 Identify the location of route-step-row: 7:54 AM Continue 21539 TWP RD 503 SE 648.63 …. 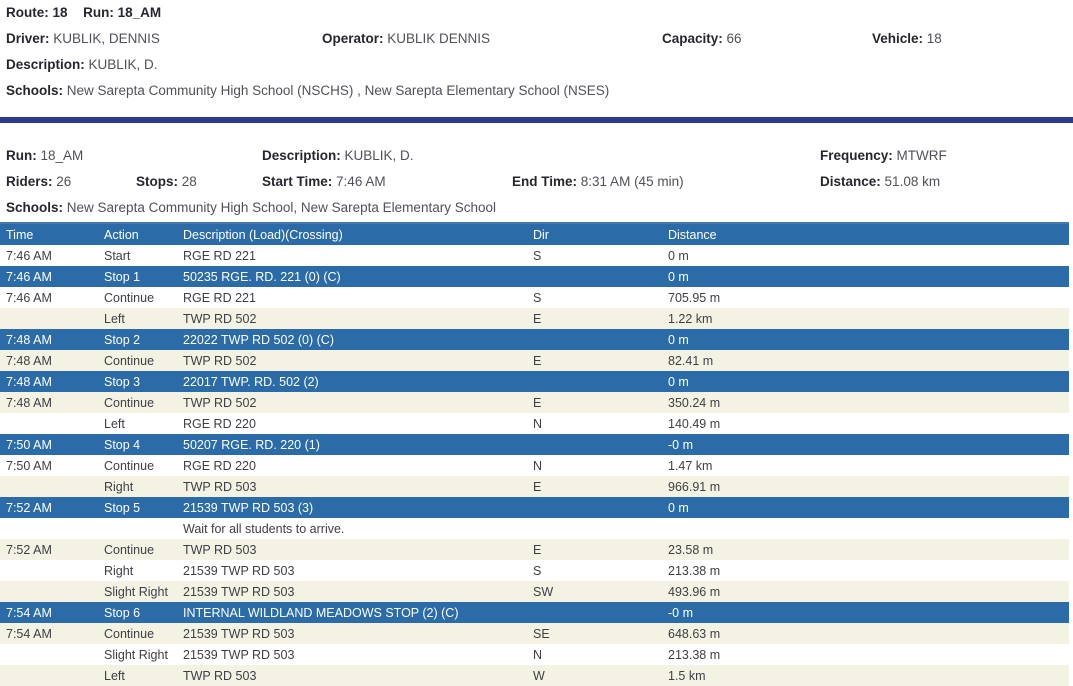
(534, 633).